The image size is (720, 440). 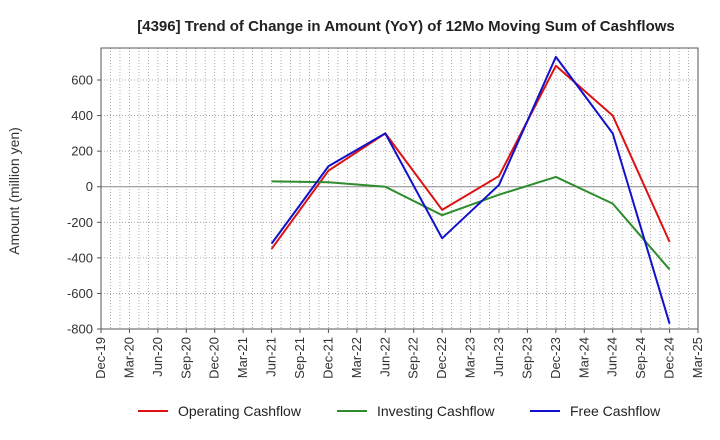 I want to click on legend-label-free-cashflow: Free Cashflow, so click(x=615, y=411).